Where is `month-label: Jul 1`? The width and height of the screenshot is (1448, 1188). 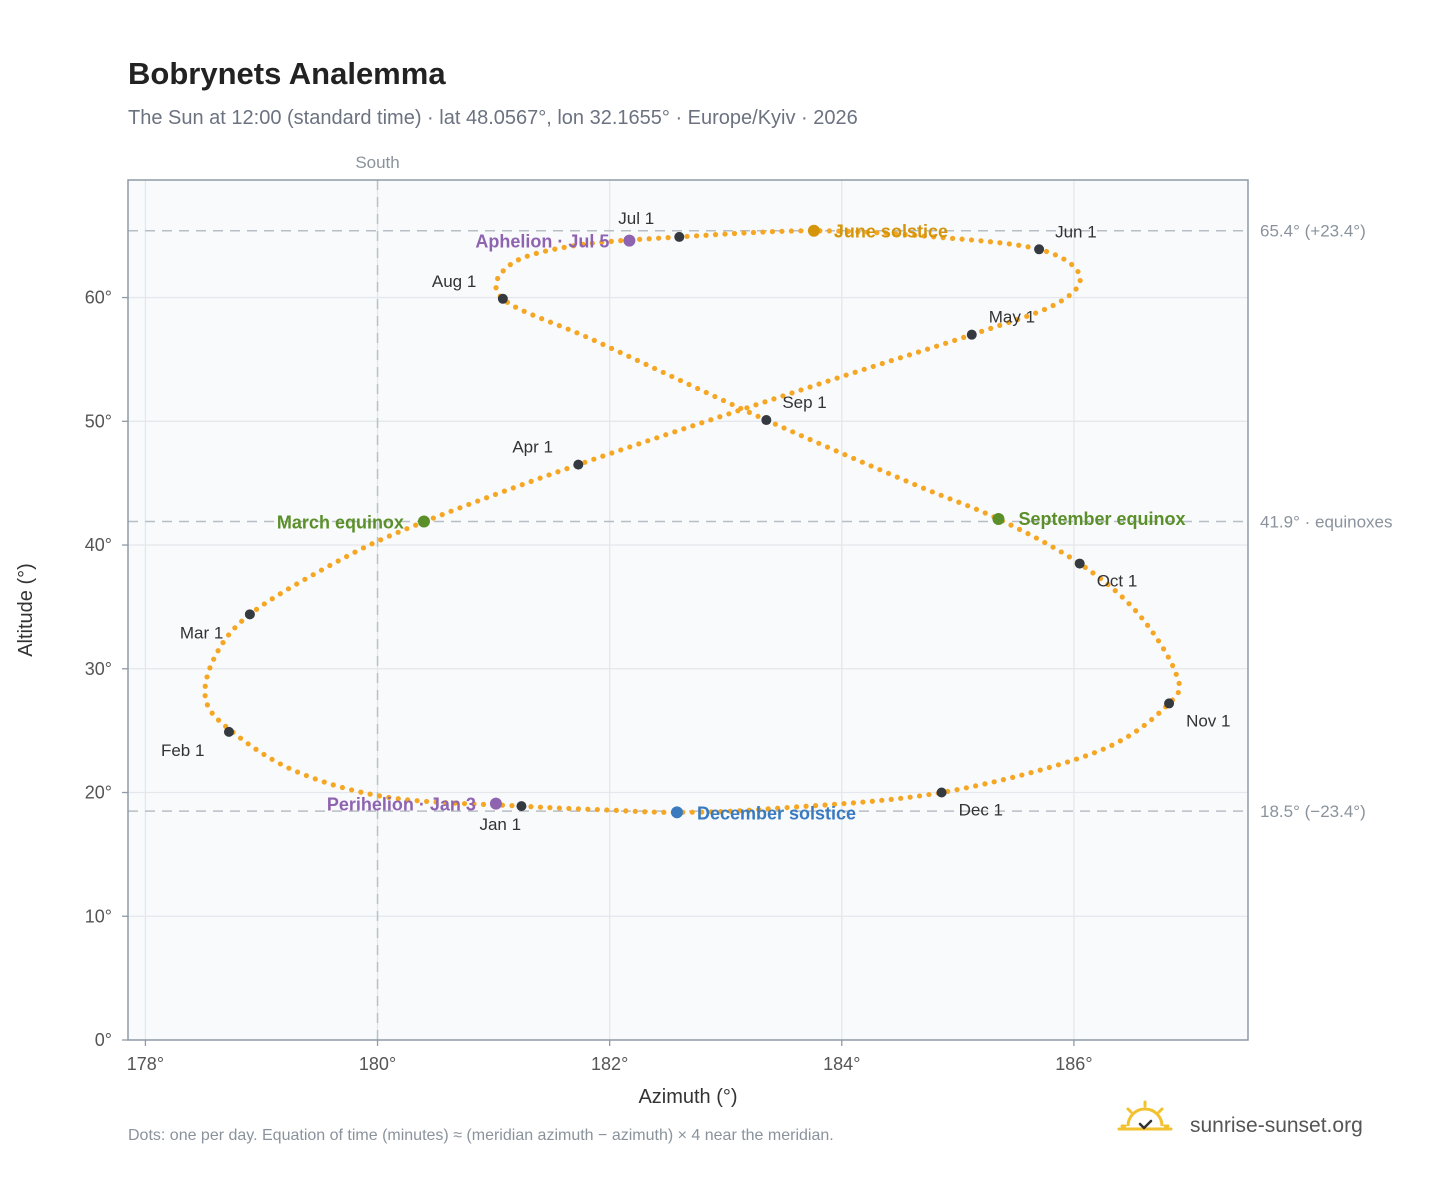 month-label: Jul 1 is located at coordinates (636, 218).